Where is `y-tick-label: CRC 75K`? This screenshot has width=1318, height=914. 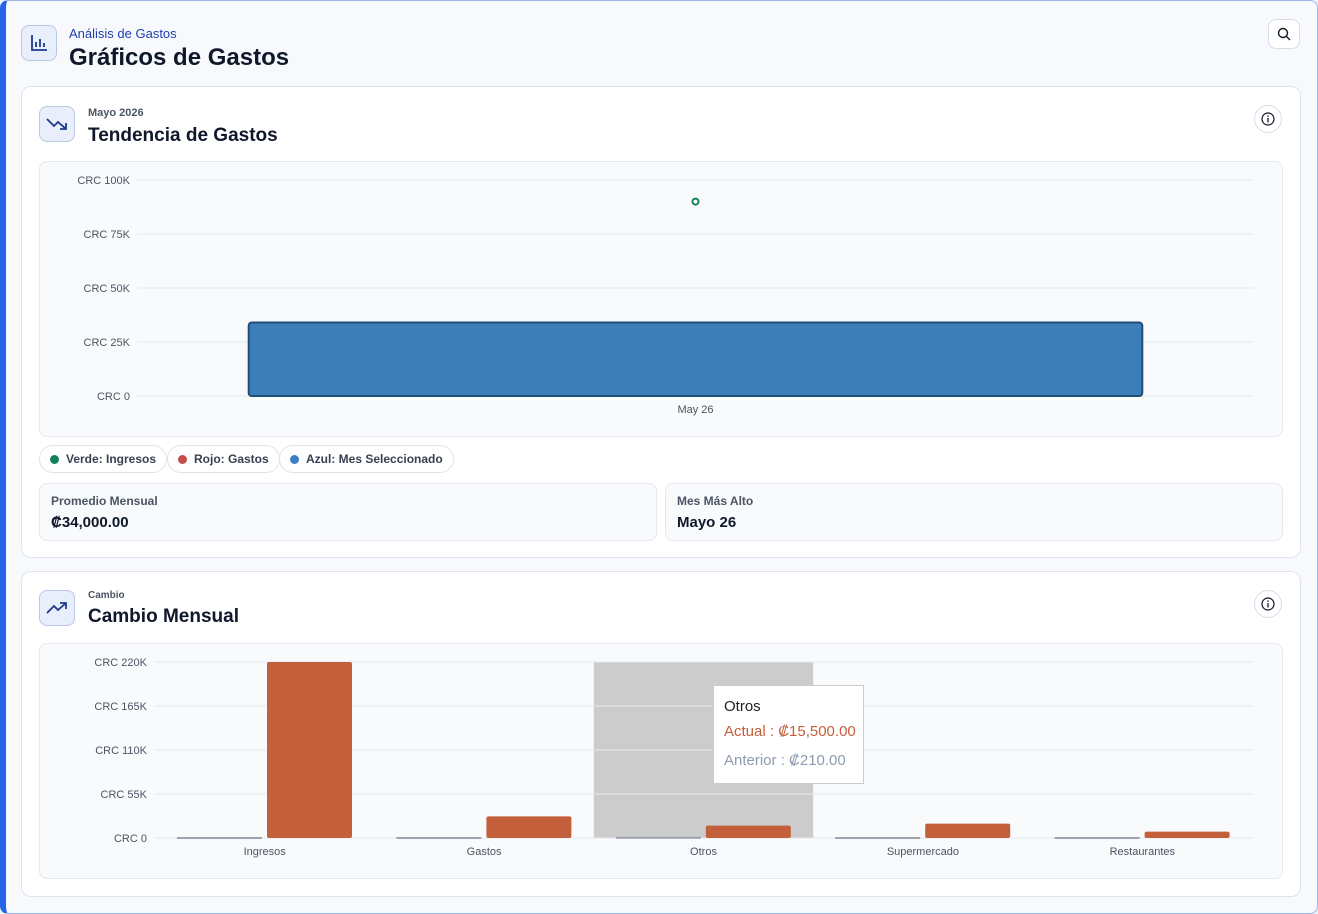
y-tick-label: CRC 75K is located at coordinates (107, 235).